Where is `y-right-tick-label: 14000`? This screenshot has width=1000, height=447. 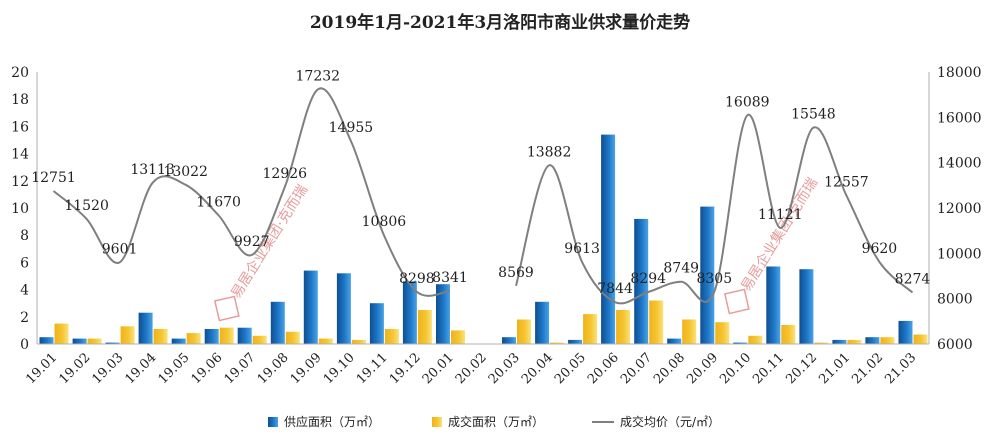 y-right-tick-label: 14000 is located at coordinates (959, 164).